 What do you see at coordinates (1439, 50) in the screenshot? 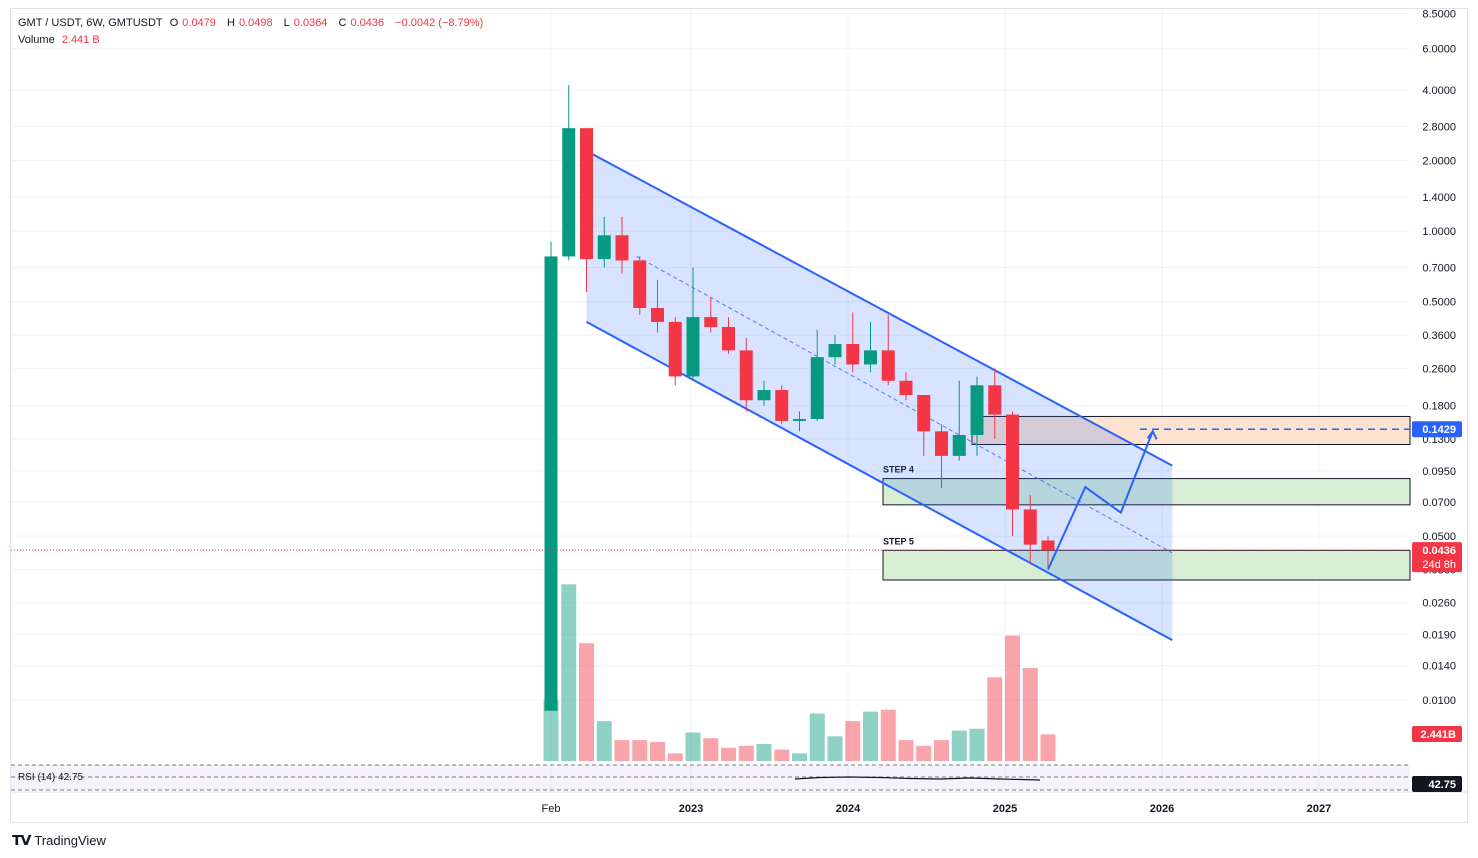
I see `price-tick-label: 6.0000` at bounding box center [1439, 50].